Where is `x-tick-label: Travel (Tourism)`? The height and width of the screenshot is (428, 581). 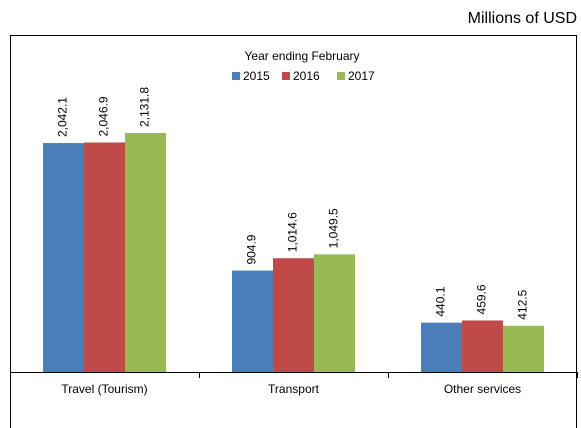
x-tick-label: Travel (Tourism) is located at coordinates (104, 389).